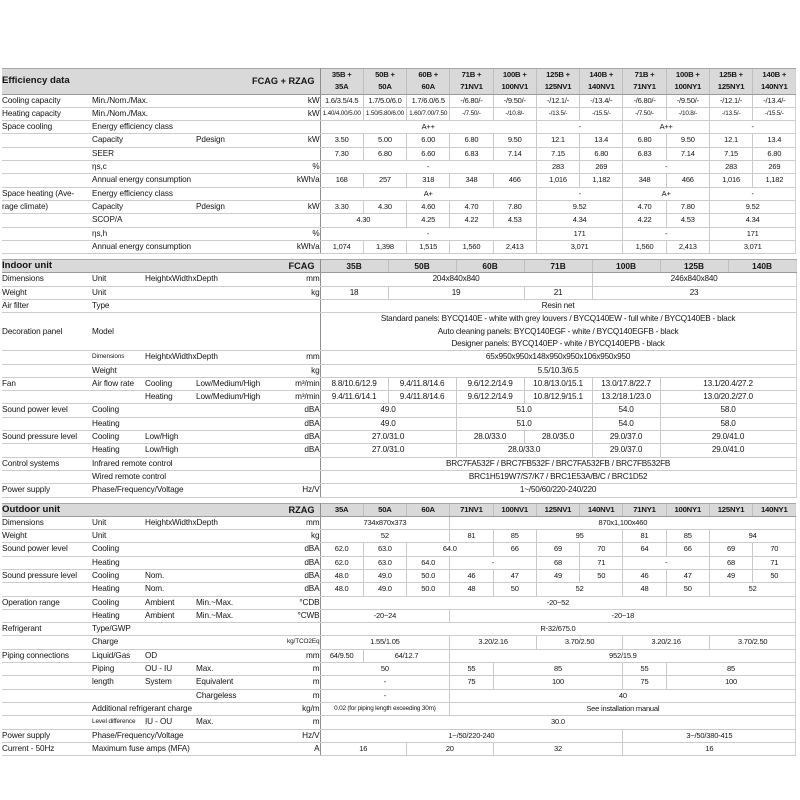 This screenshot has width=800, height=800. What do you see at coordinates (300, 749) in the screenshot?
I see `unit-cell: A` at bounding box center [300, 749].